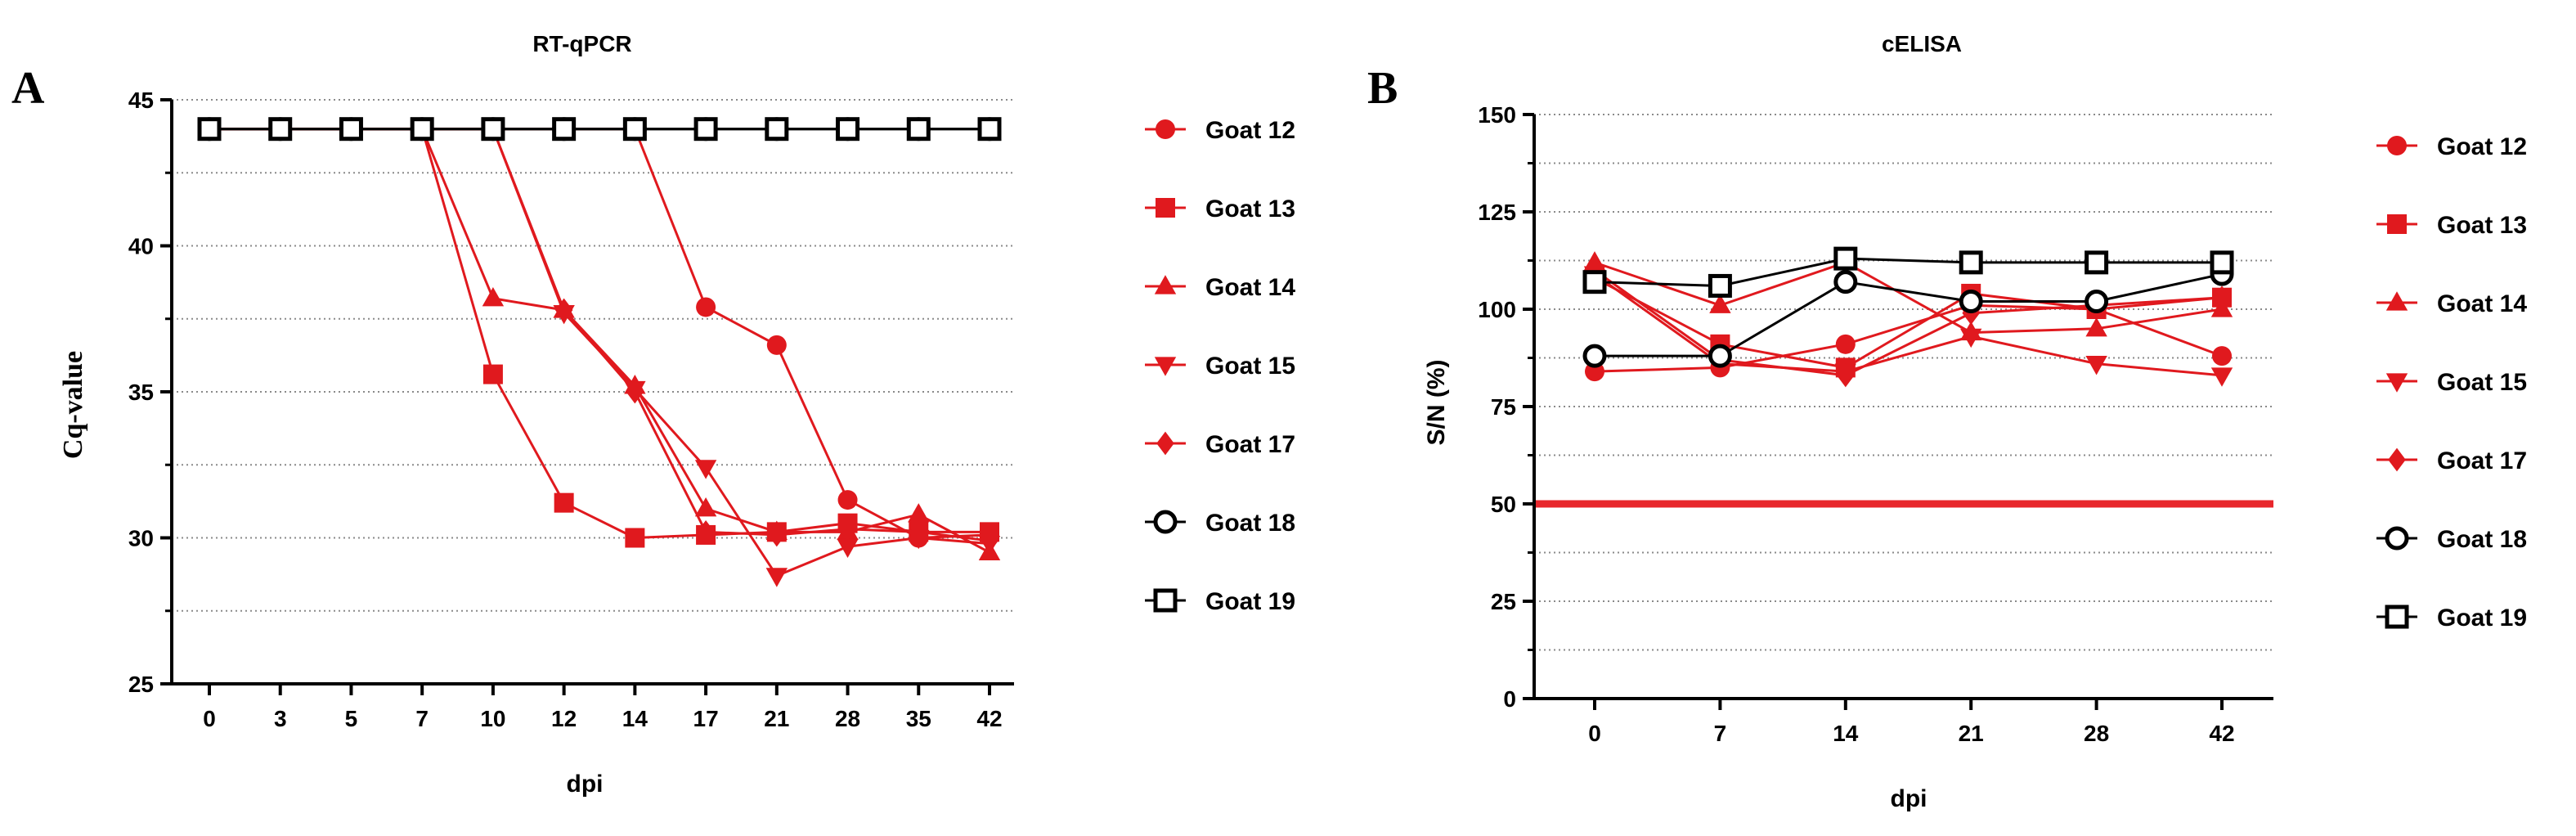  I want to click on panel-a-xtick-label: 5, so click(351, 718).